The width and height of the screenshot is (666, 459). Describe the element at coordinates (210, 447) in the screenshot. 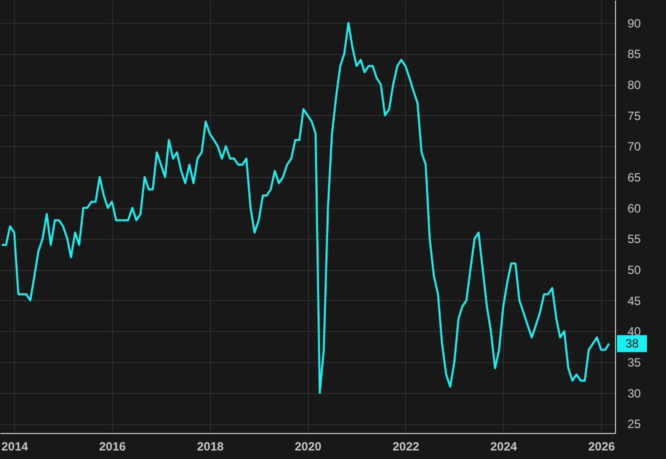

I see `x-tick-label: 2018` at that location.